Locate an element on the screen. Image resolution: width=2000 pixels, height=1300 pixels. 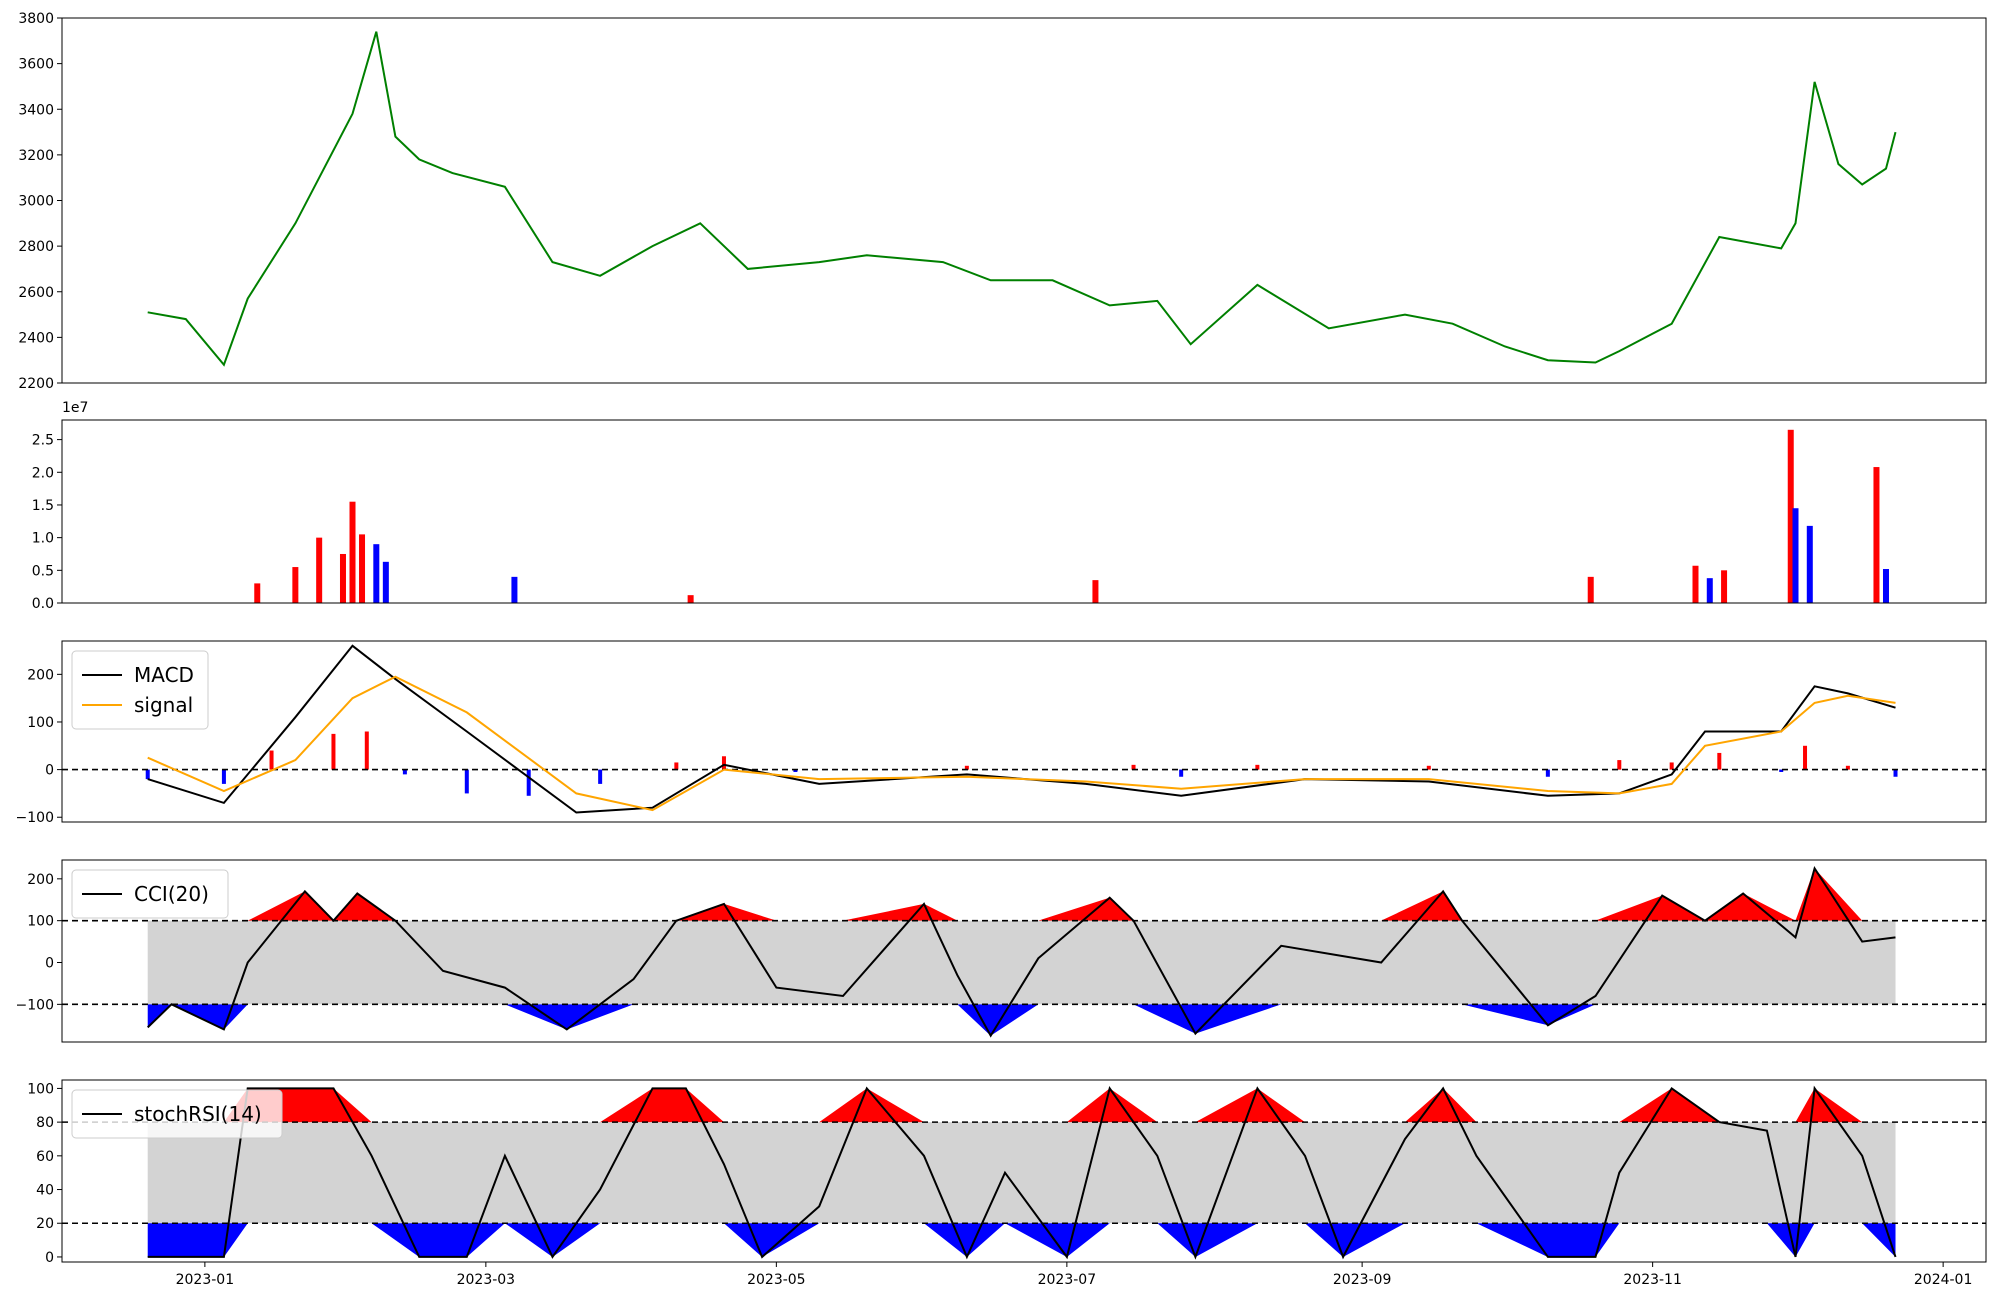
stochrsi-line-stochRSI(14) is located at coordinates (1022, 1172).